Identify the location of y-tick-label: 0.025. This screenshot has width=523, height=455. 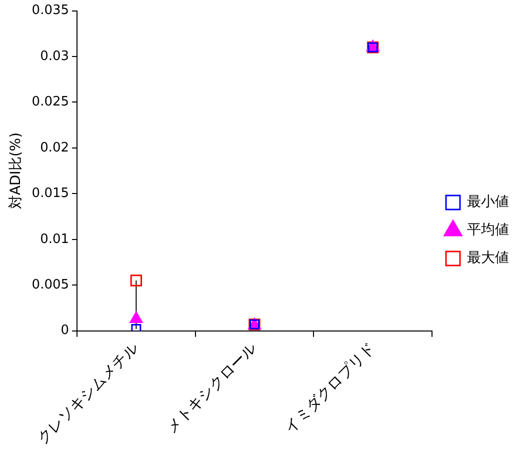
(51, 102).